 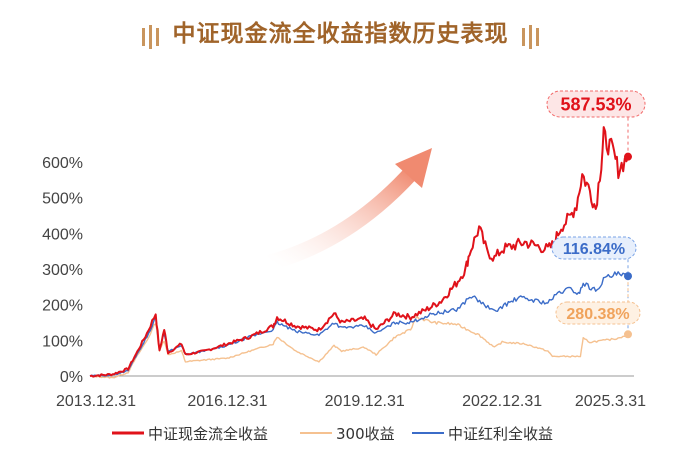 What do you see at coordinates (96, 401) in the screenshot?
I see `x-tick-label: 2013.12.31` at bounding box center [96, 401].